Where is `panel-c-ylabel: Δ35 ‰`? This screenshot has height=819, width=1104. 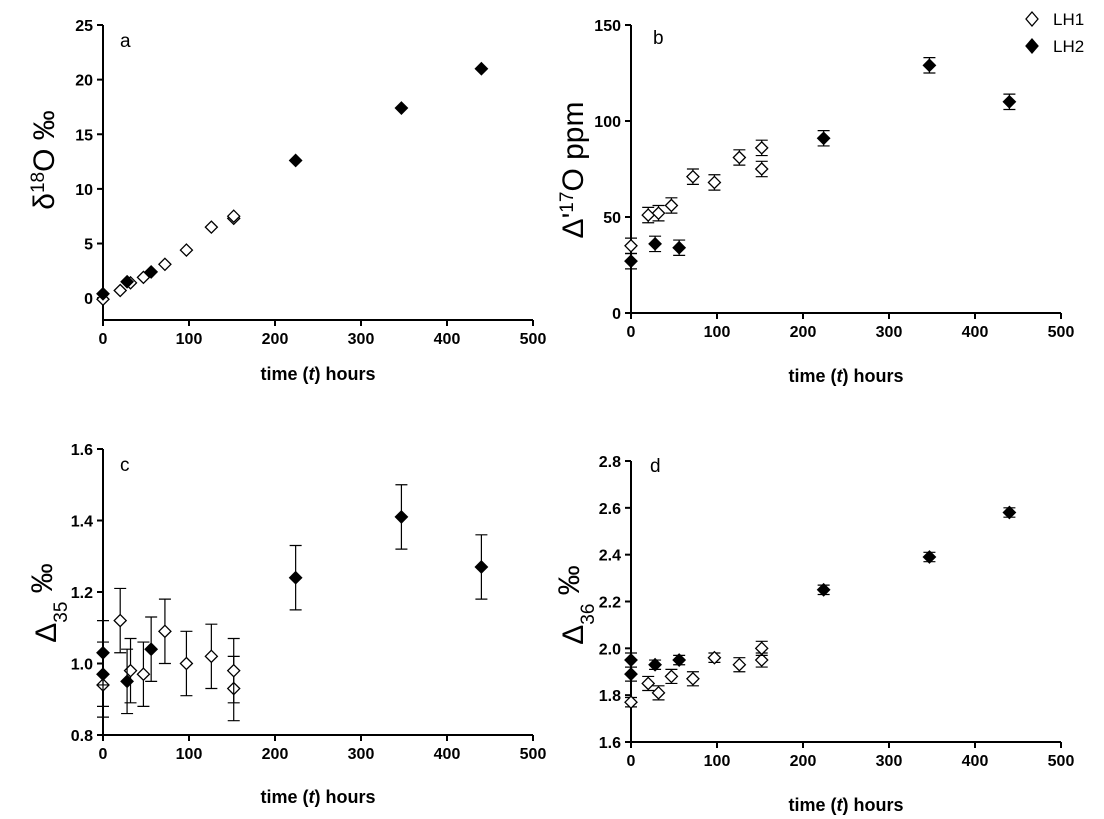
panel-c-ylabel: Δ35 ‰ is located at coordinates (49, 603).